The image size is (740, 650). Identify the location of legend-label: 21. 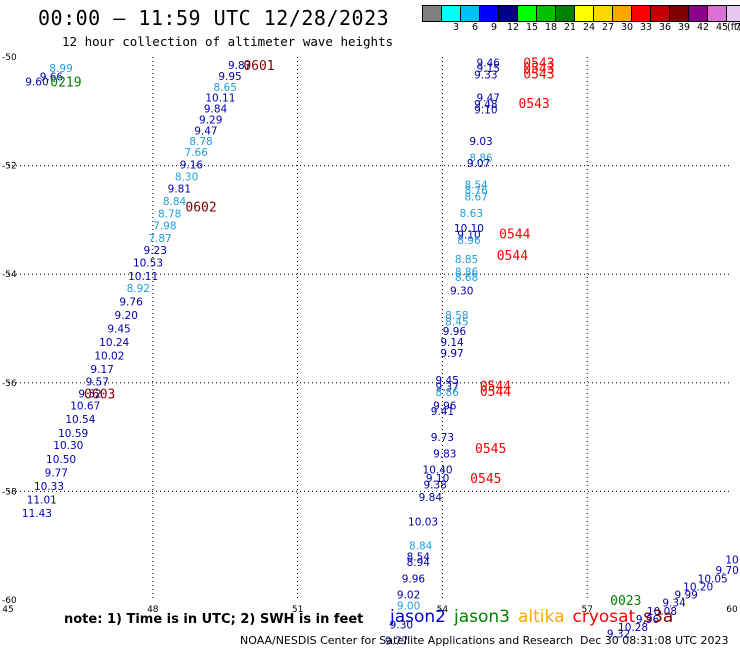
(570, 27).